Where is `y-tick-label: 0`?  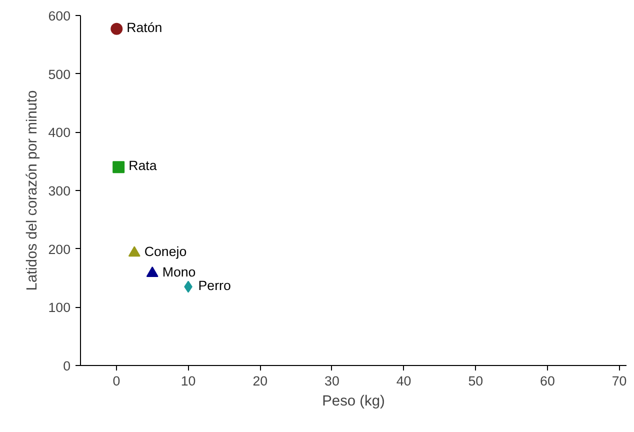
y-tick-label: 0 is located at coordinates (67, 366).